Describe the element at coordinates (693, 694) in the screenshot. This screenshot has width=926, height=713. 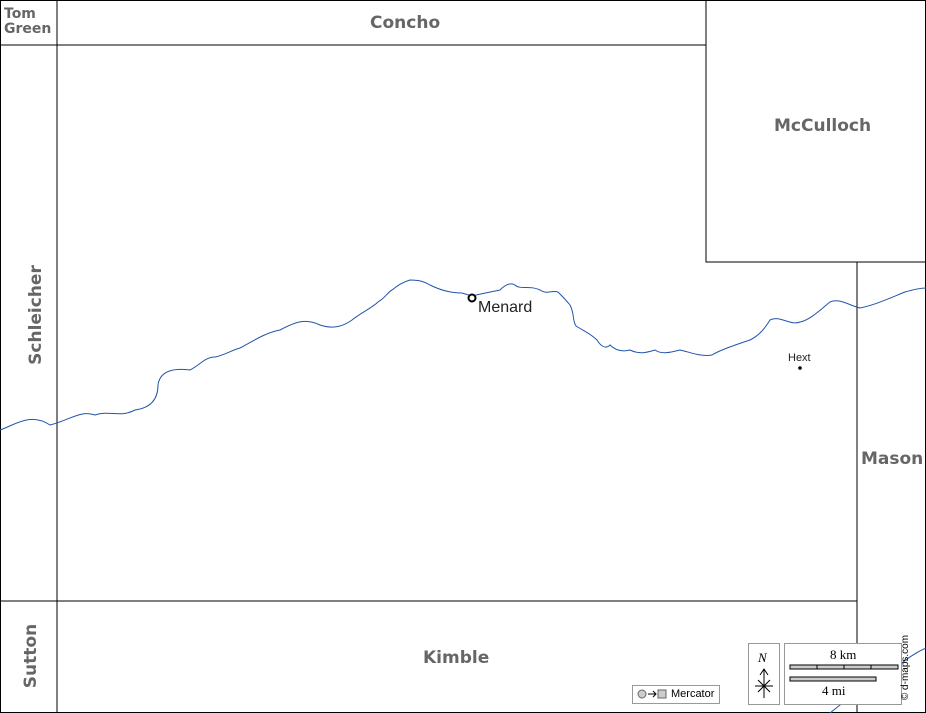
I see `projection-label: Mercator` at that location.